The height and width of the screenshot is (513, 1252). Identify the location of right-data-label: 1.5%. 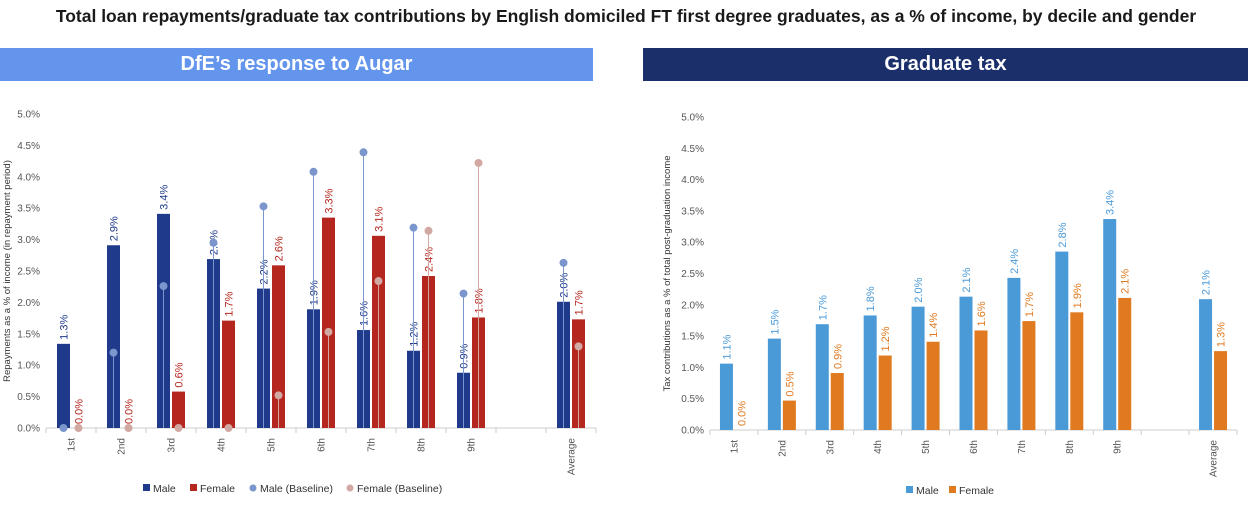
(775, 321).